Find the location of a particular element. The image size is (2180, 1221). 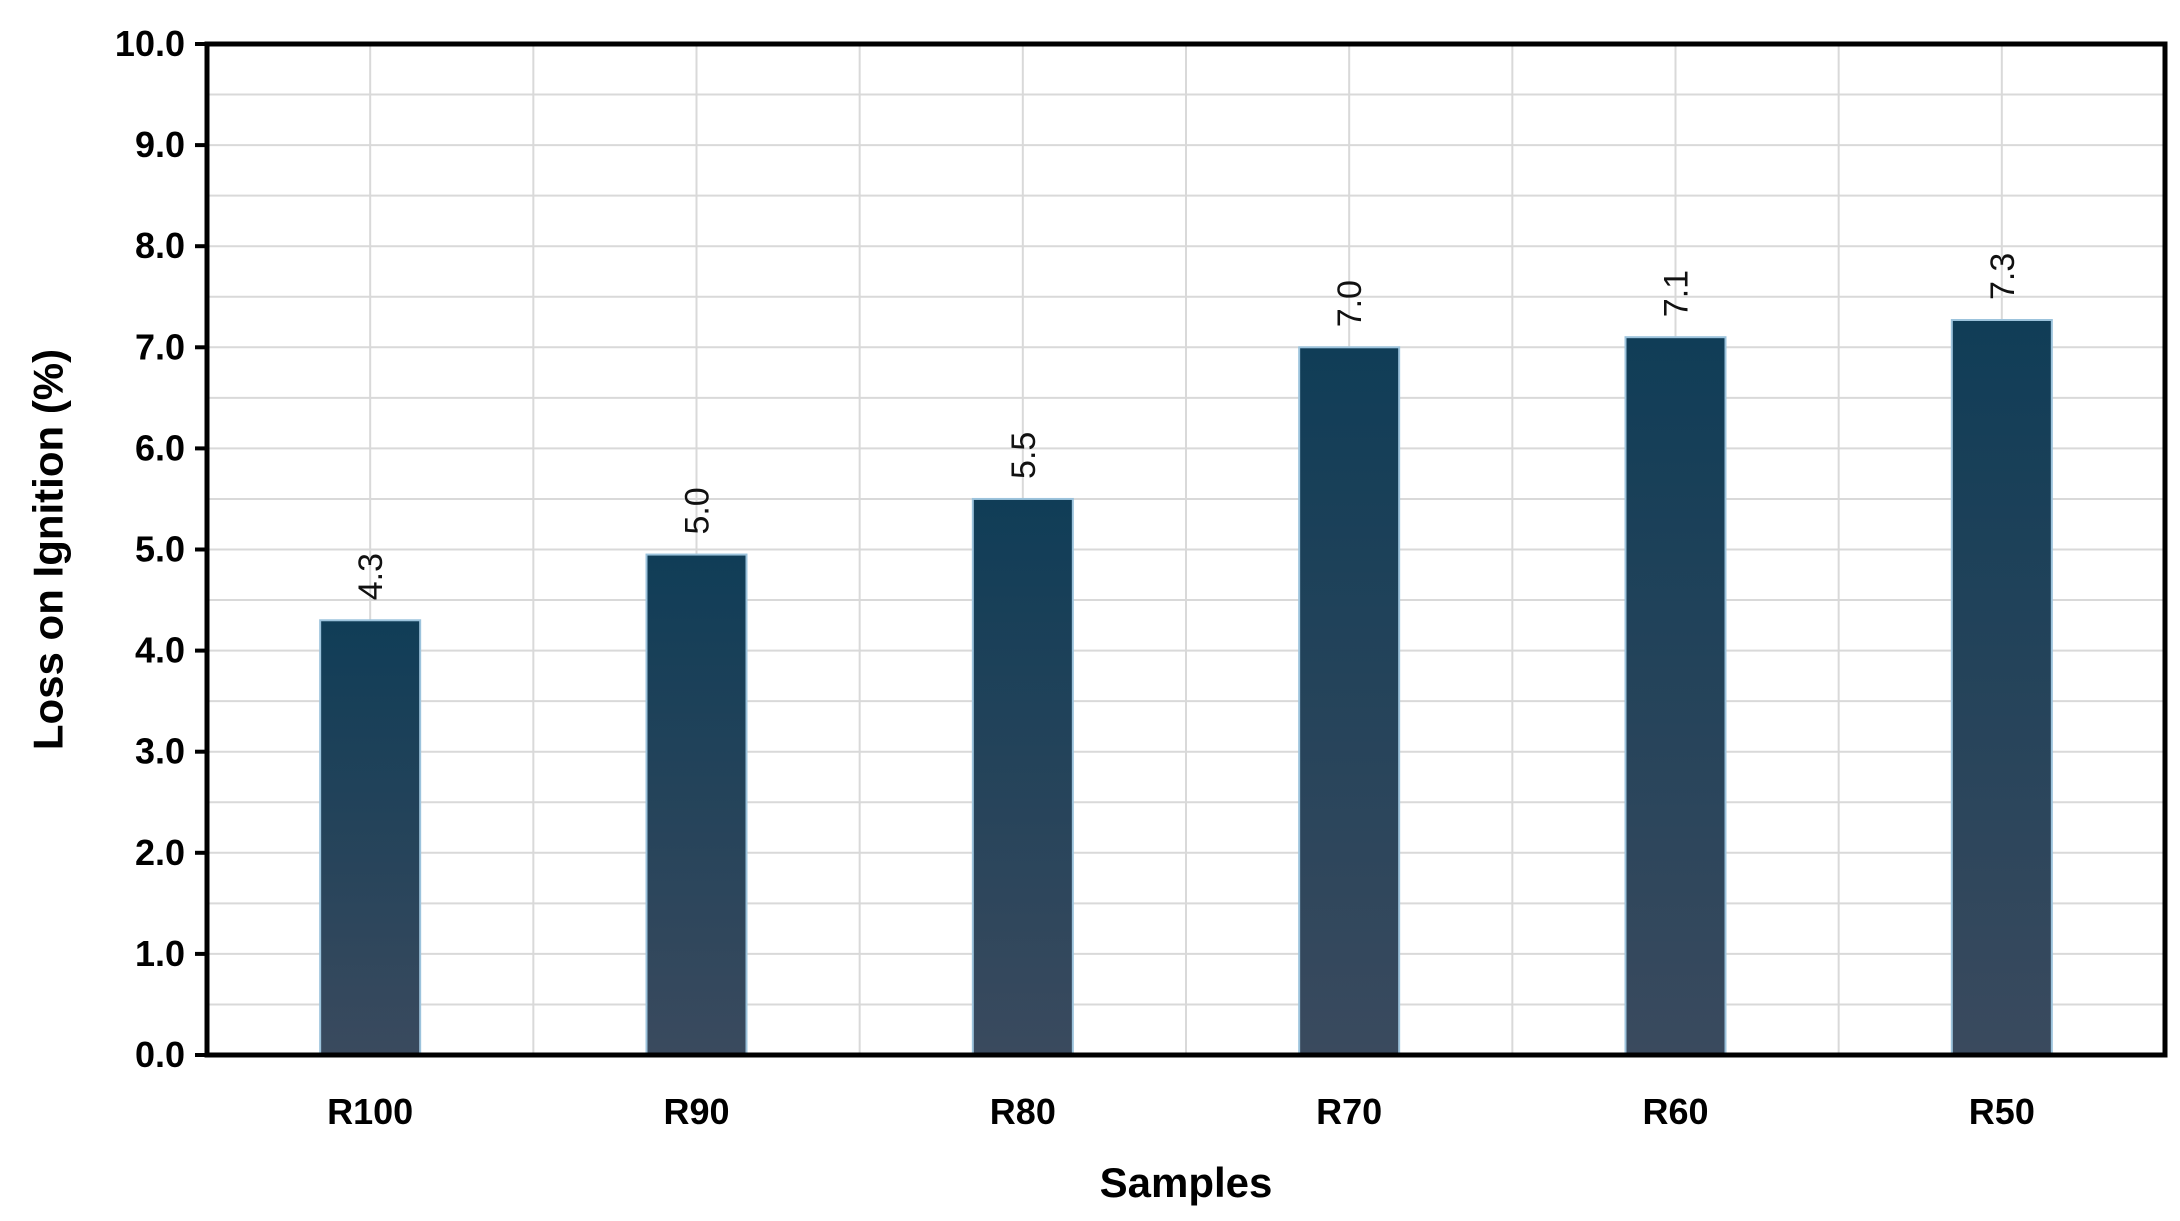

x-tick-label: R80 is located at coordinates (1023, 1111).